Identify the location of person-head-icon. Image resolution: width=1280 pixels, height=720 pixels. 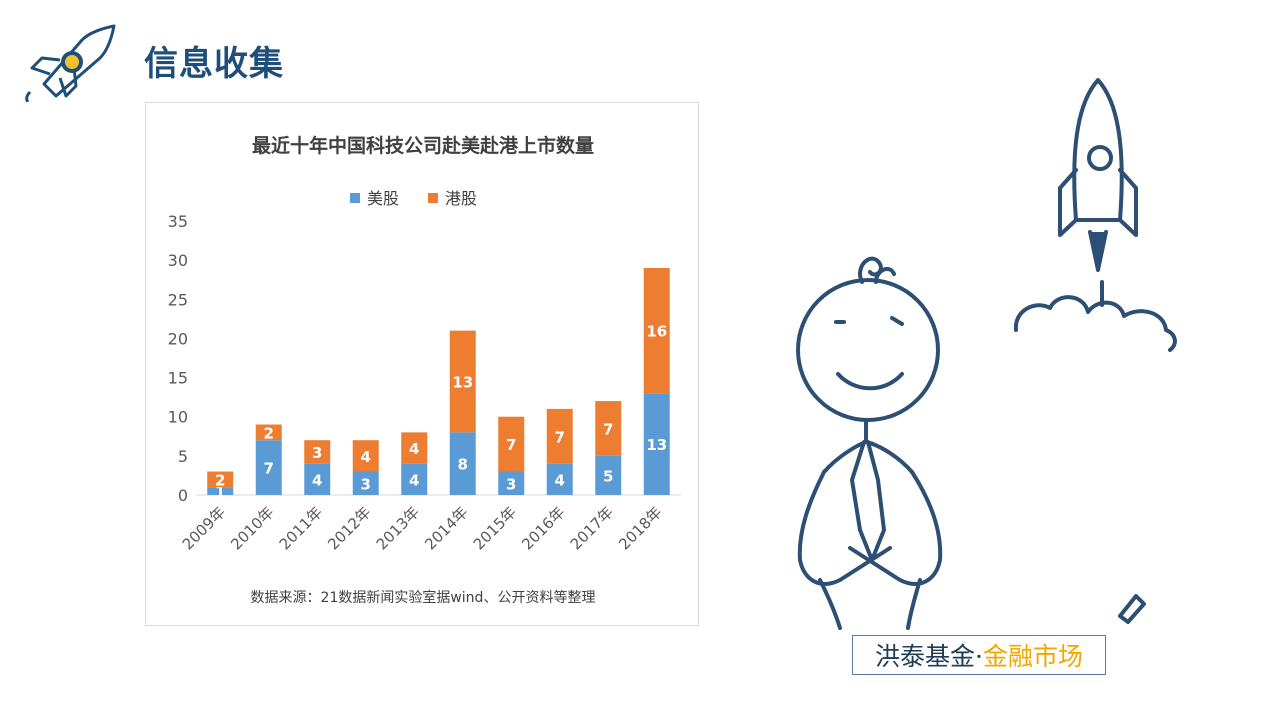
(868, 339).